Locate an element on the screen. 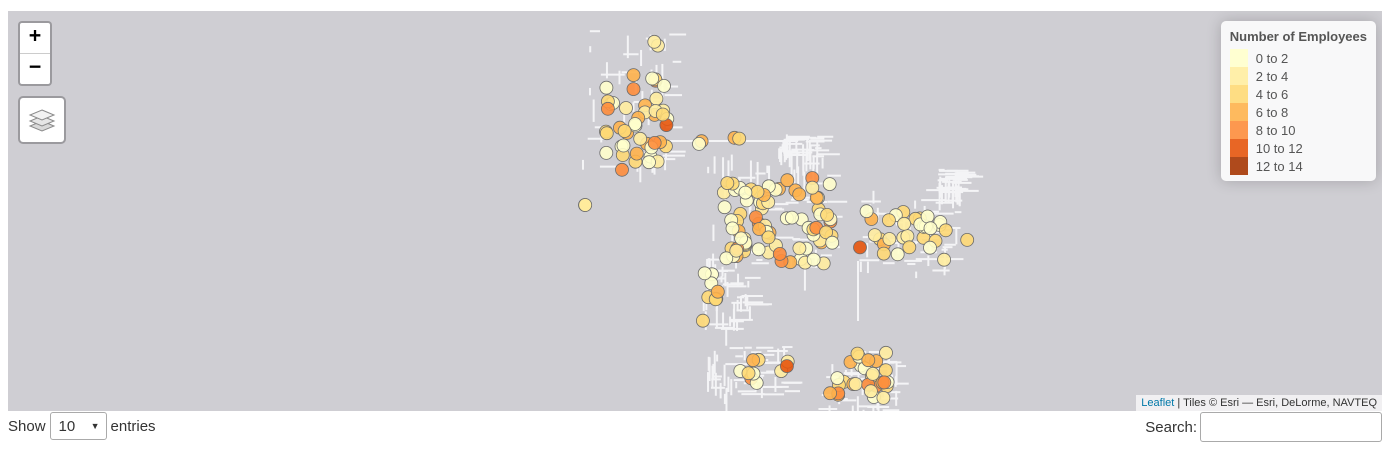  legend-label: 8 to 10 is located at coordinates (1275, 130).